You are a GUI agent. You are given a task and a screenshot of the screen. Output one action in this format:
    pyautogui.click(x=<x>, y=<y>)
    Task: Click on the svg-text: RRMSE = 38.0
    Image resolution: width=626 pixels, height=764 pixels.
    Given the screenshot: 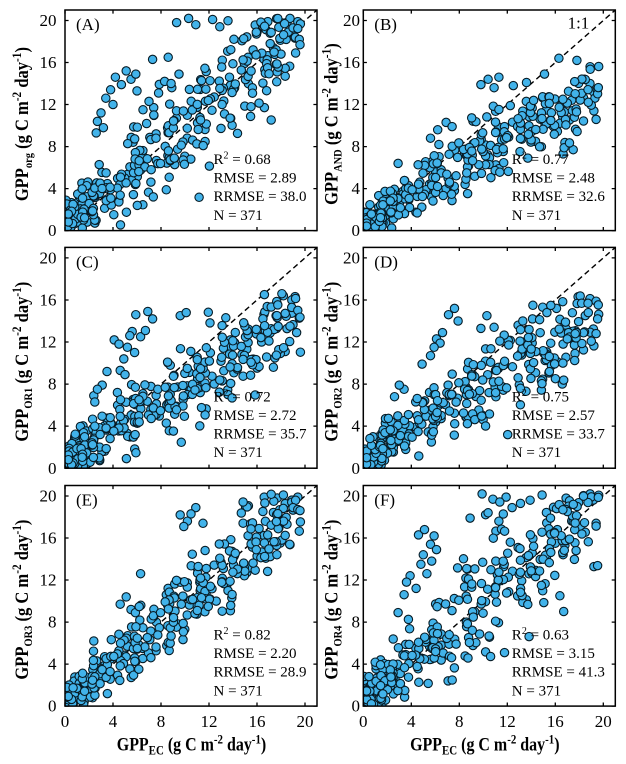 What is the action you would take?
    pyautogui.click(x=260, y=197)
    